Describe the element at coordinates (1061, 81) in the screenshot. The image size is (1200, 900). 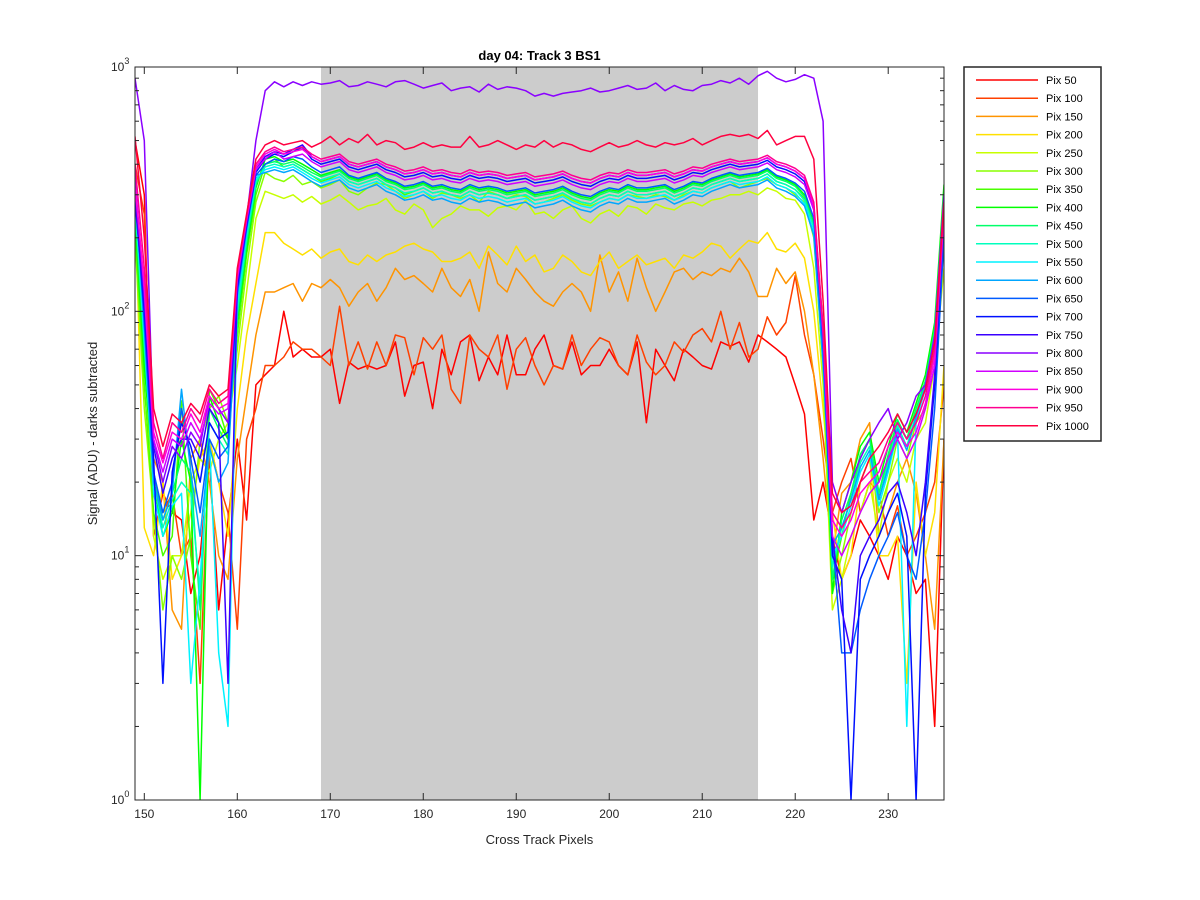
I see `legend-label: Pix 50` at that location.